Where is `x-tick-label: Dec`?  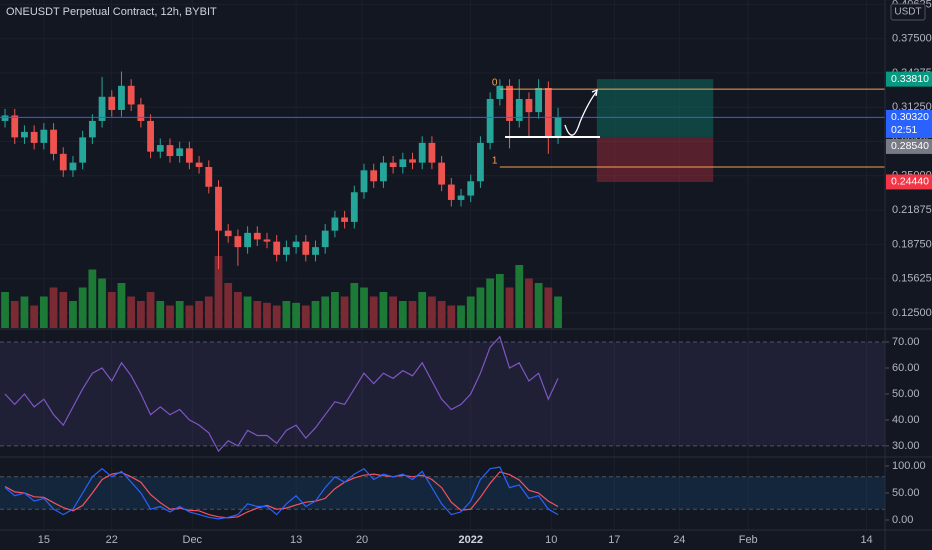
x-tick-label: Dec is located at coordinates (193, 540).